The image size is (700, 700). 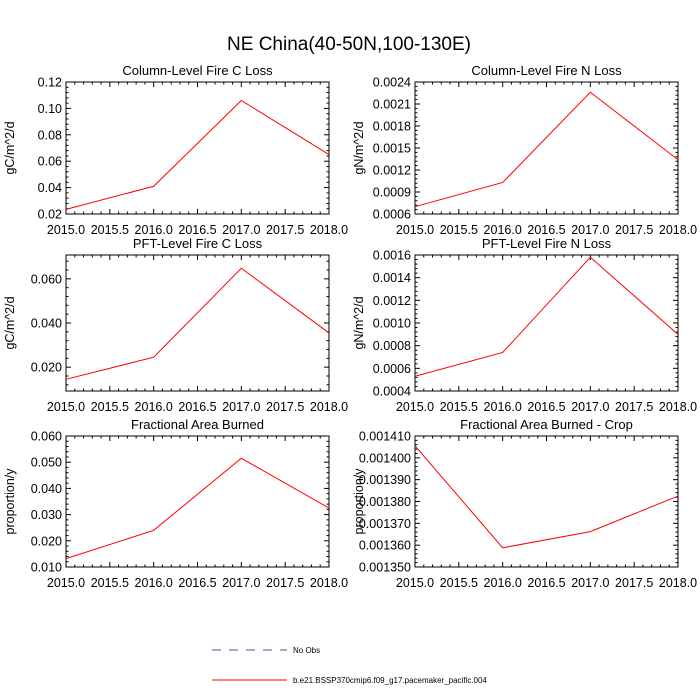 What do you see at coordinates (385, 524) in the screenshot?
I see `y-tick-label: 0.001370` at bounding box center [385, 524].